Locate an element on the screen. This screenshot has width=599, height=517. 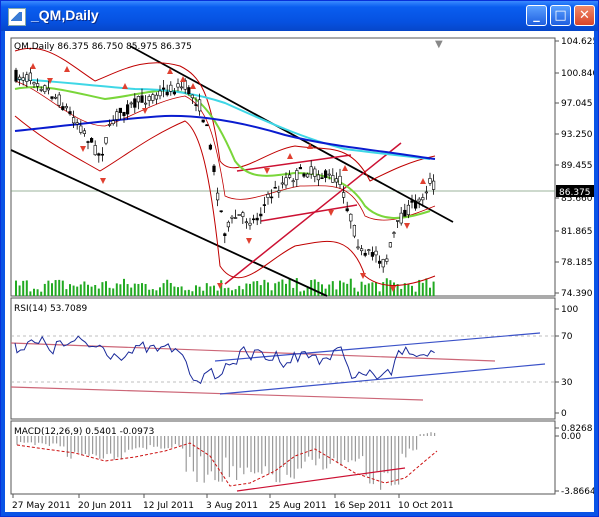
maximize-button: □ is located at coordinates (560, 15).